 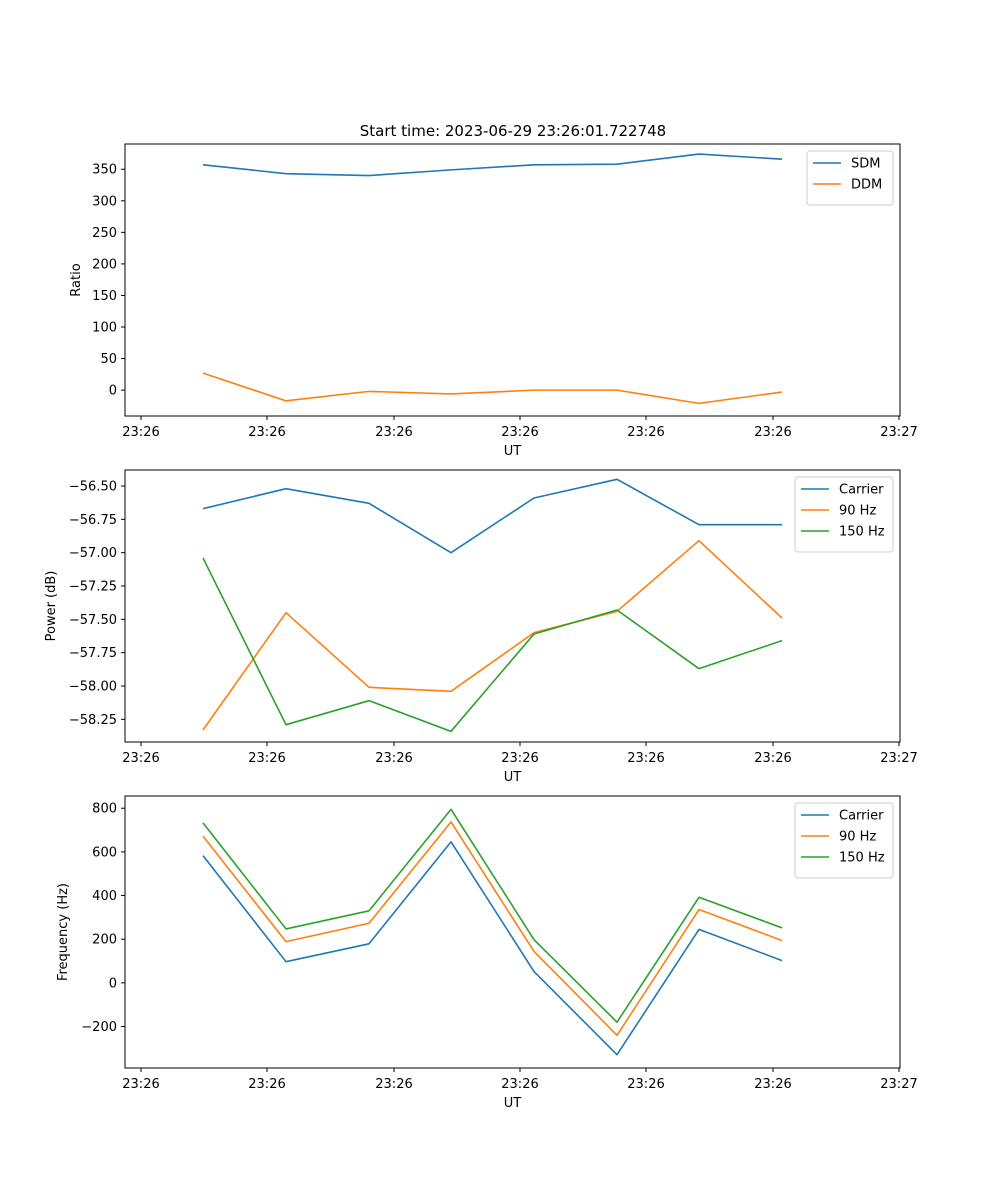 I want to click on legend: SDM DDM, so click(x=850, y=178).